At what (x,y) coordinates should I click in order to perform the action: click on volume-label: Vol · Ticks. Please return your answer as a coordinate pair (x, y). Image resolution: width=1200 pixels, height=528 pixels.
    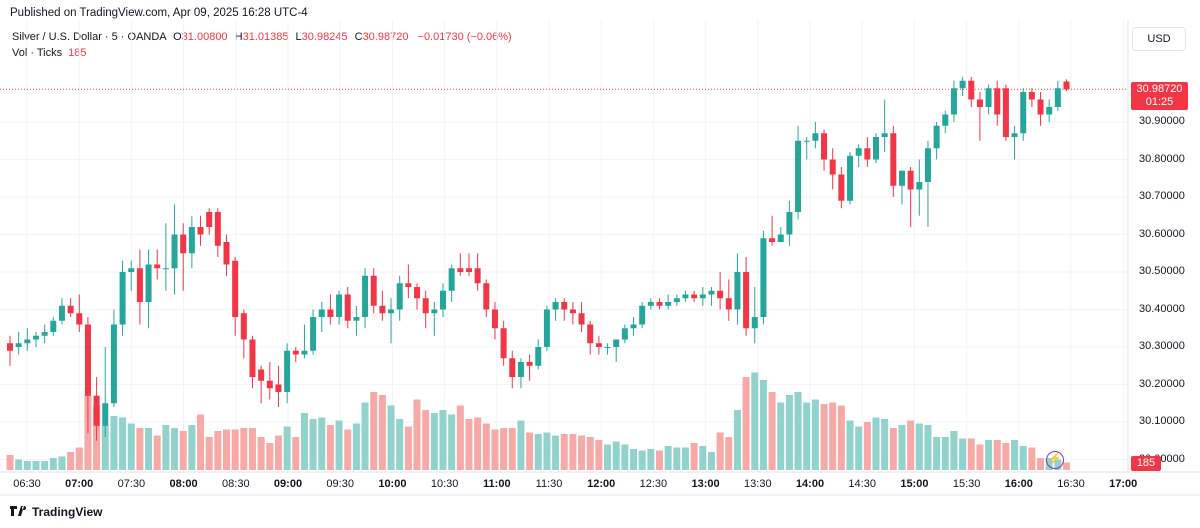
    Looking at the image, I should click on (37, 53).